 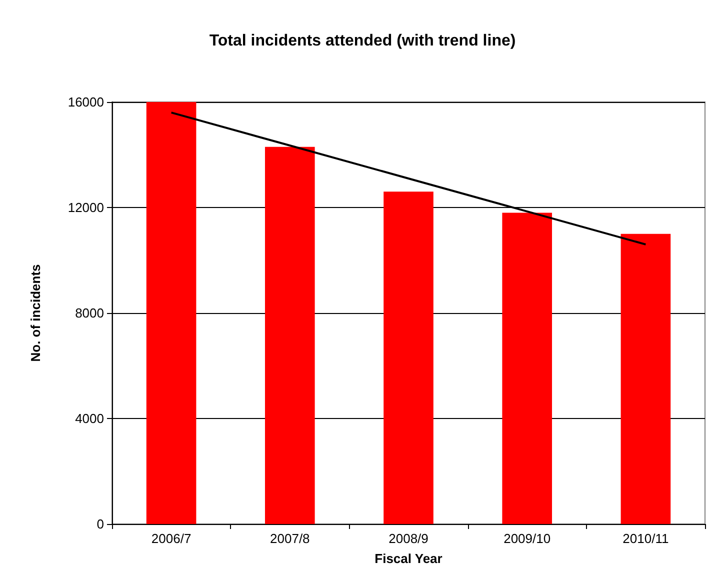 I want to click on y-axis-title: No. of incidents, so click(x=35, y=313).